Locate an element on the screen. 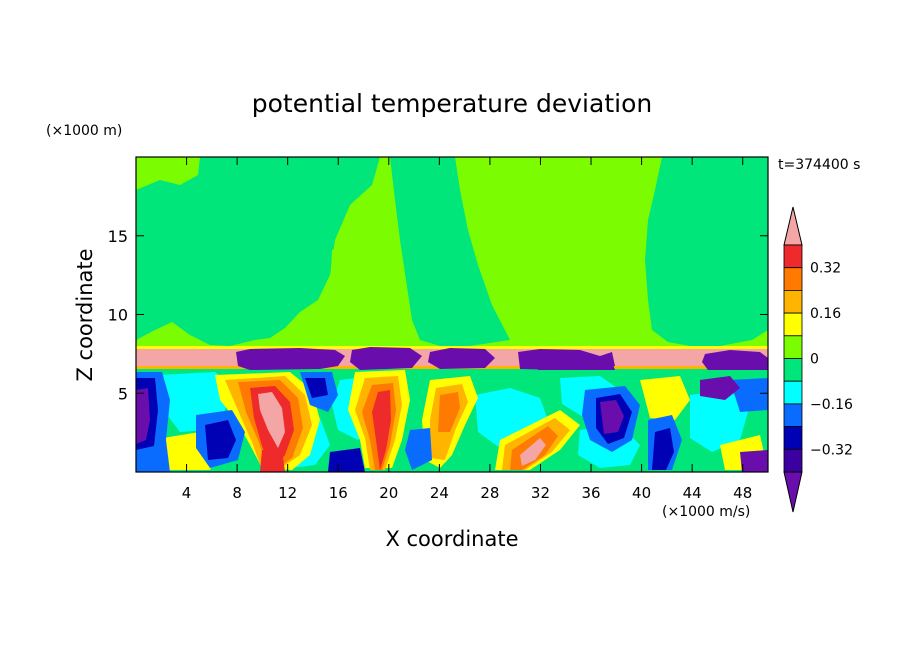  y-tick-label: 10 is located at coordinates (118, 315).